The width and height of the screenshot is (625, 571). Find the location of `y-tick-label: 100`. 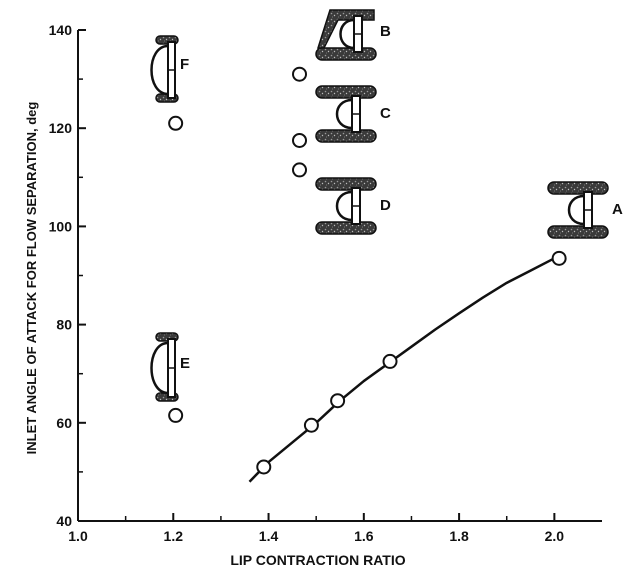

y-tick-label: 100 is located at coordinates (61, 226).